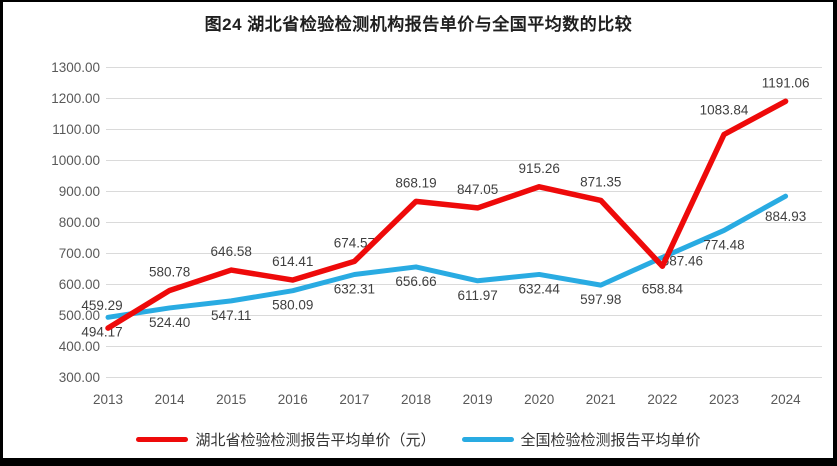 The height and width of the screenshot is (466, 837). What do you see at coordinates (108, 399) in the screenshot?
I see `x-axis-tick-label: 2013` at bounding box center [108, 399].